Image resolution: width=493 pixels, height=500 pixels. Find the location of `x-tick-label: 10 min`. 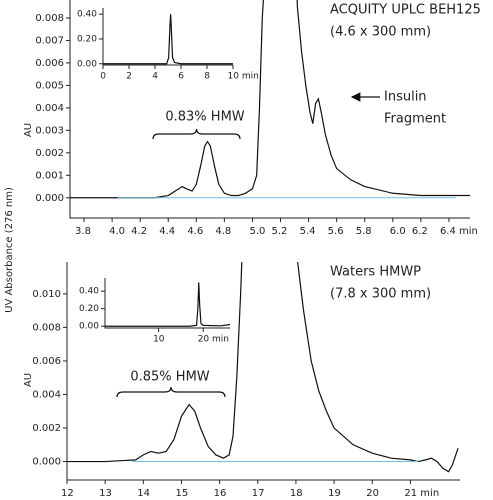

x-tick-label: 10 min is located at coordinates (243, 77).